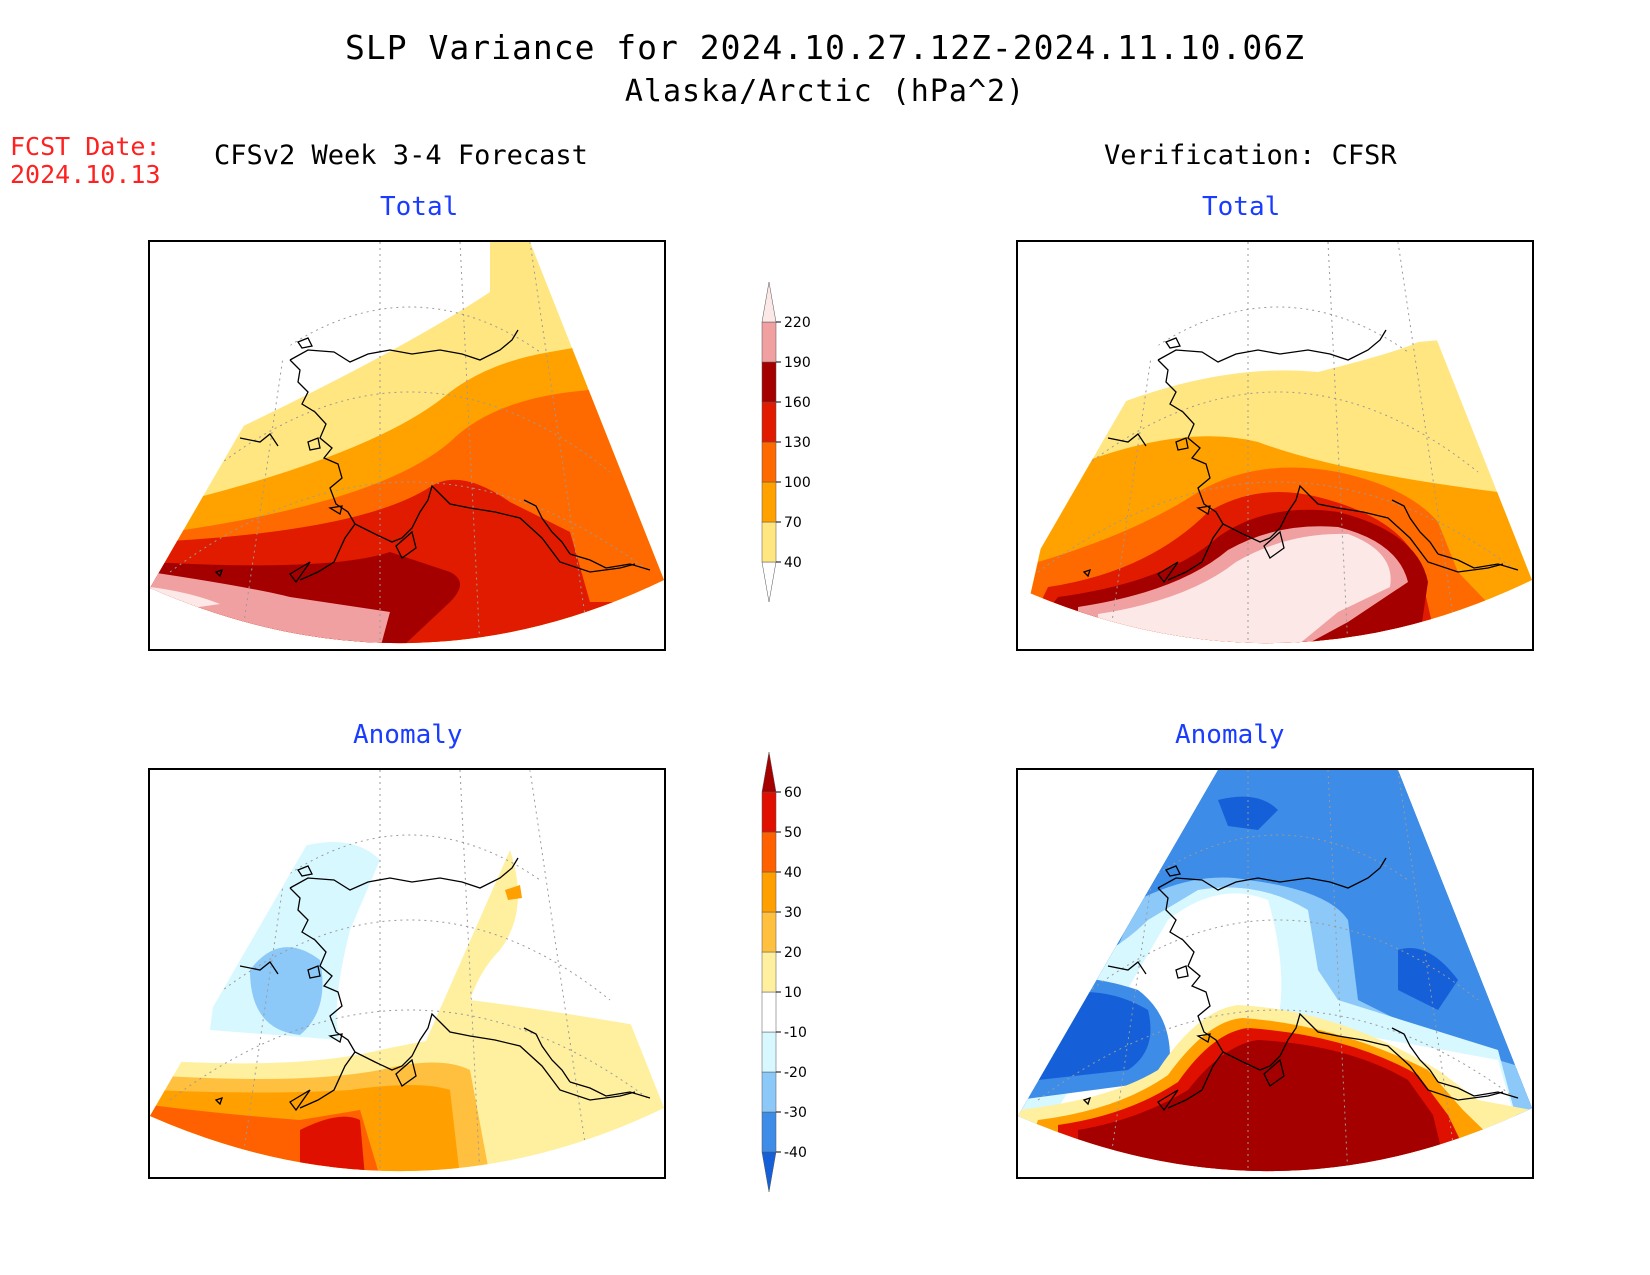 This screenshot has height=1275, width=1650. What do you see at coordinates (85, 146) in the screenshot?
I see `fcst-date-label: FCST Date:` at bounding box center [85, 146].